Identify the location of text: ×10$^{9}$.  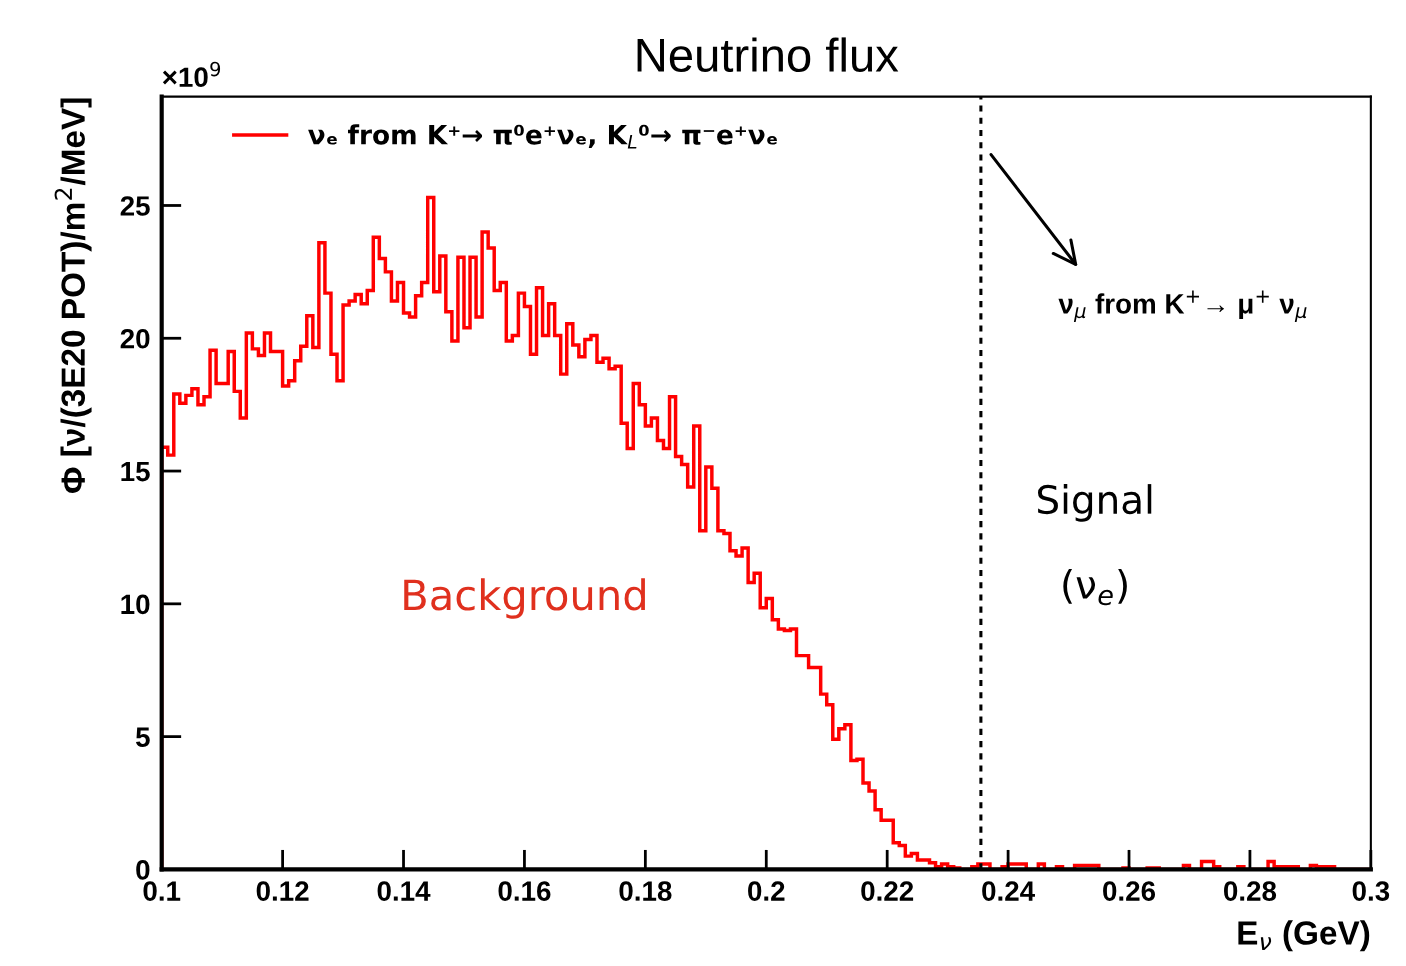
(191, 74).